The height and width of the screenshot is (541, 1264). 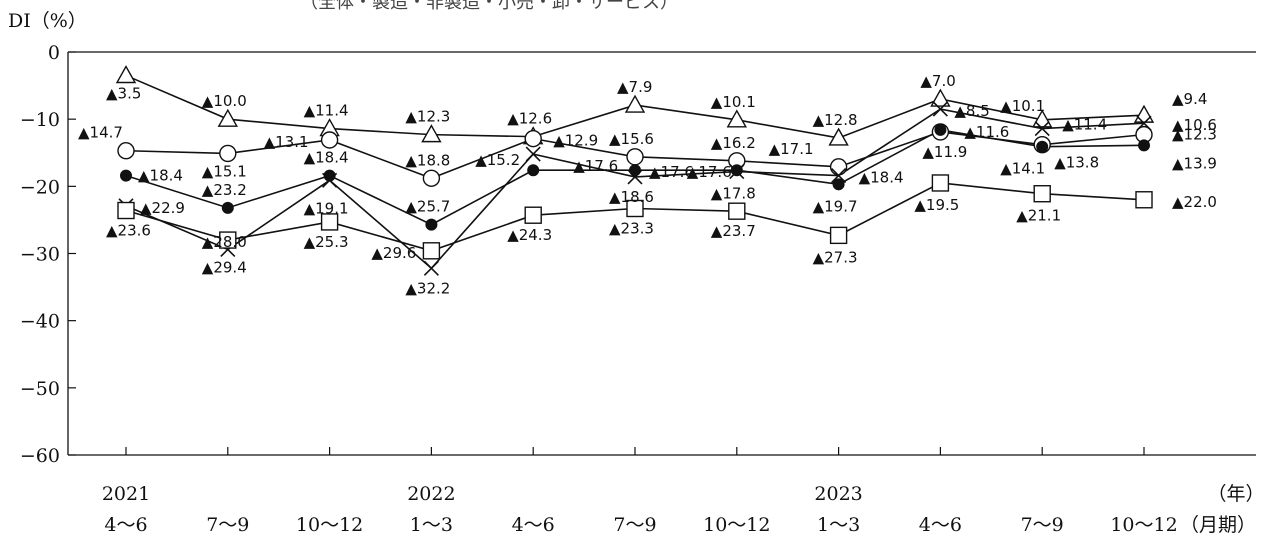 What do you see at coordinates (944, 152) in the screenshot?
I see `data-label: ▲11.9` at bounding box center [944, 152].